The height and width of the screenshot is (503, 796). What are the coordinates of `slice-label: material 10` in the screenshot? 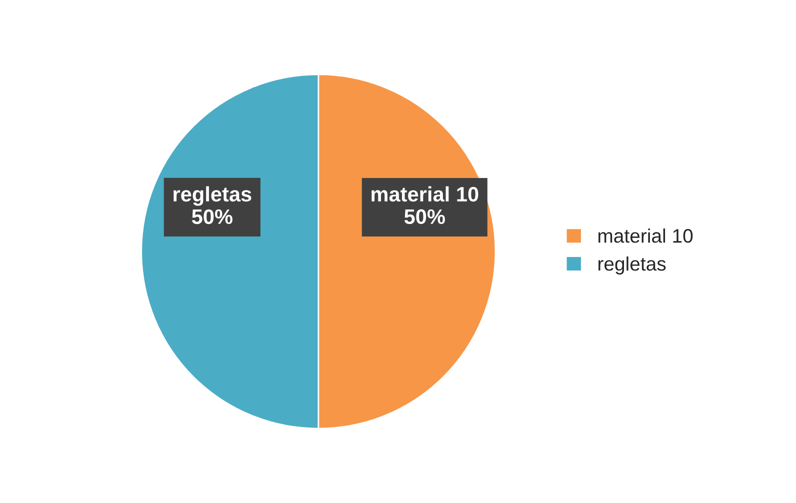 It's located at (425, 194).